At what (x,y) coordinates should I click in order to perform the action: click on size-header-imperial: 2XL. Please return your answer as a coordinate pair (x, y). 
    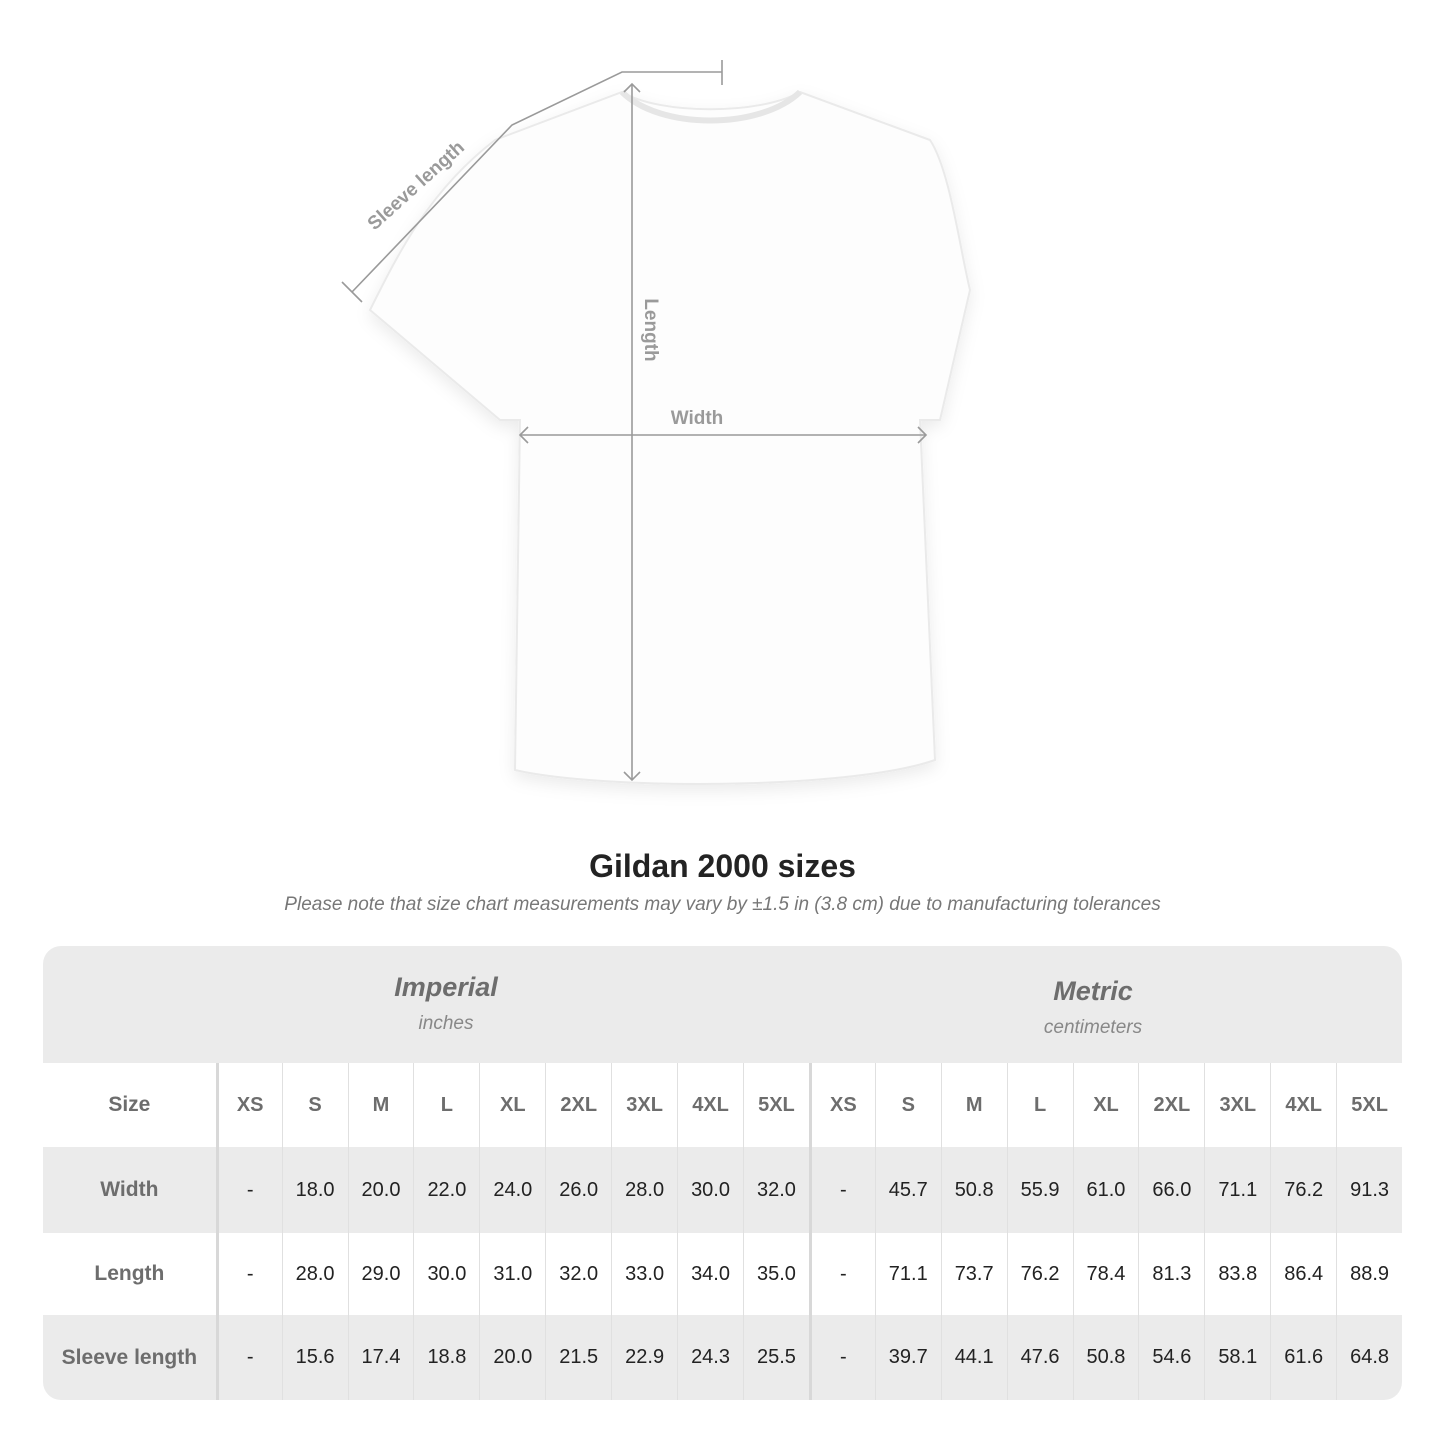
    Looking at the image, I should click on (578, 1105).